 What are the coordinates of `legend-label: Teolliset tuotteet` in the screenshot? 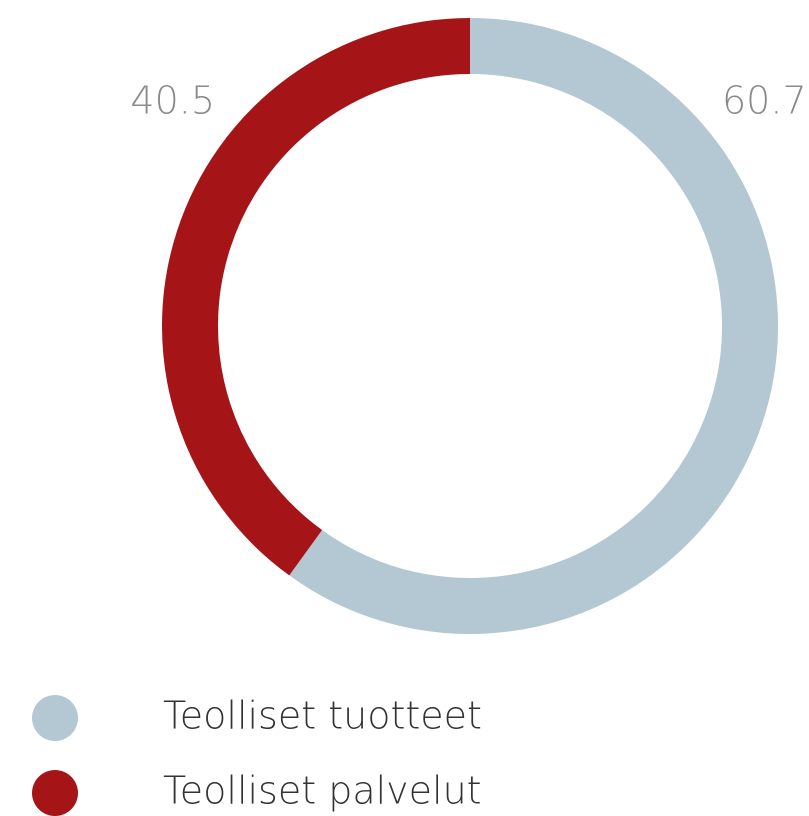 It's located at (322, 716).